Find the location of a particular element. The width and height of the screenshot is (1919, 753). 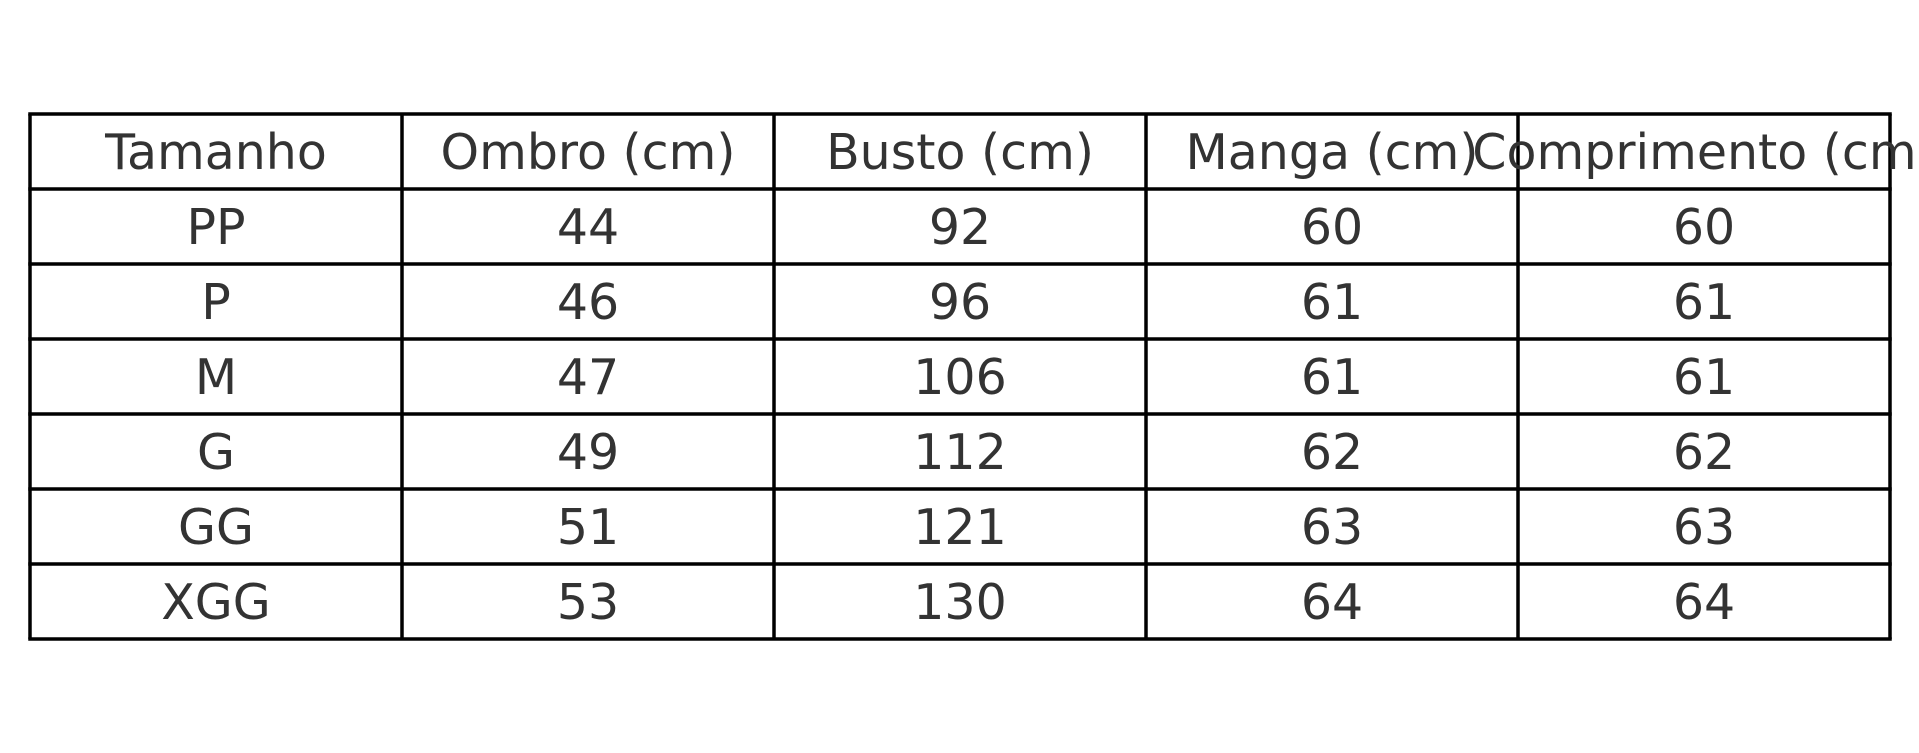

table-cell: 96 is located at coordinates (960, 302).